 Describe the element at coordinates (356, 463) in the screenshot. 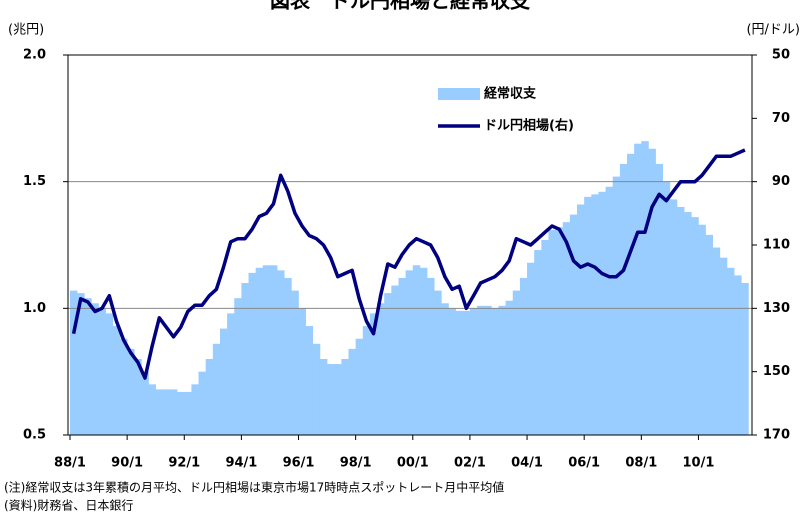

I see `x-tick-label: 98/1` at that location.